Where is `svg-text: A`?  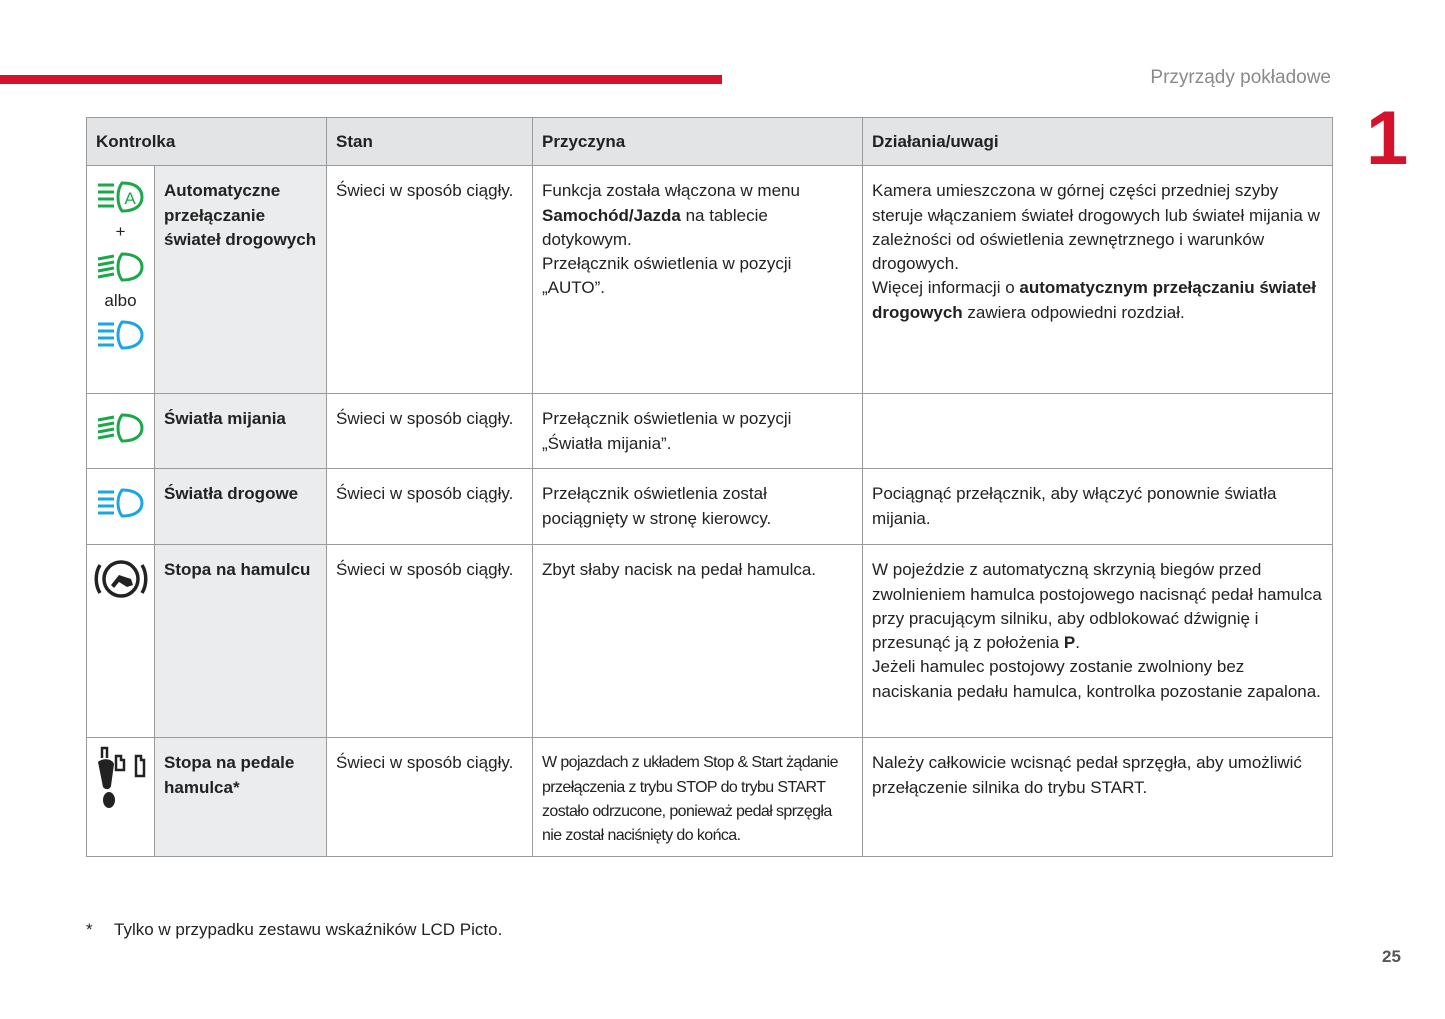
svg-text: A is located at coordinates (130, 198).